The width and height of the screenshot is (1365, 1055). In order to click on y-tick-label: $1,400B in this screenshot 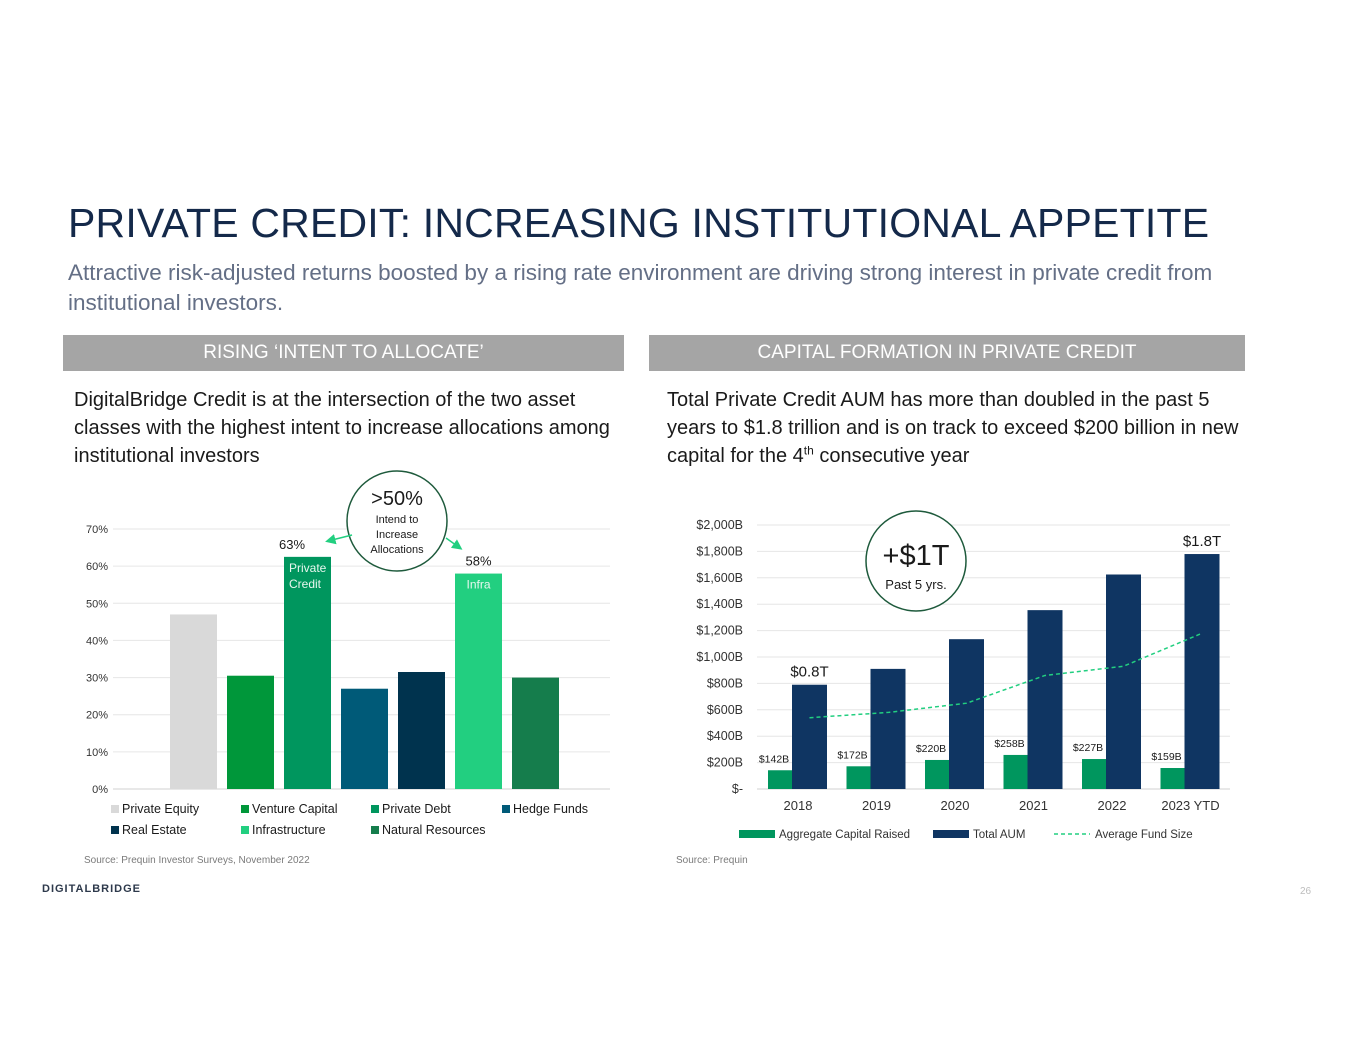, I will do `click(719, 604)`.